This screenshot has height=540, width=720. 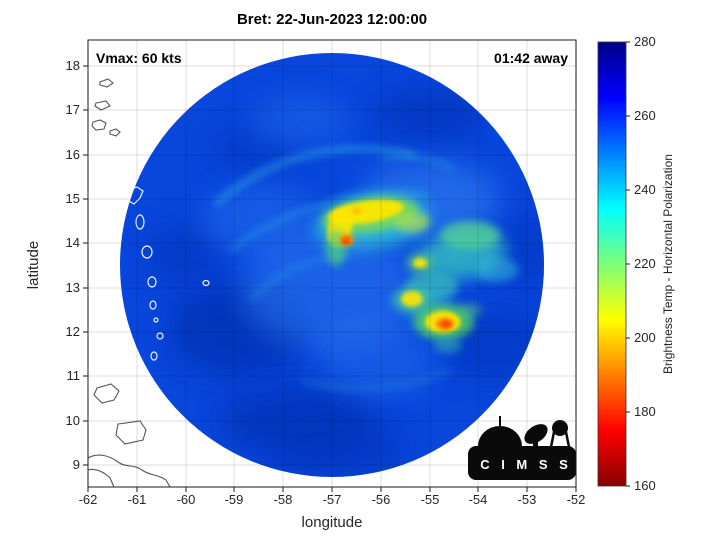 I want to click on water-tower-icon, so click(x=560, y=434).